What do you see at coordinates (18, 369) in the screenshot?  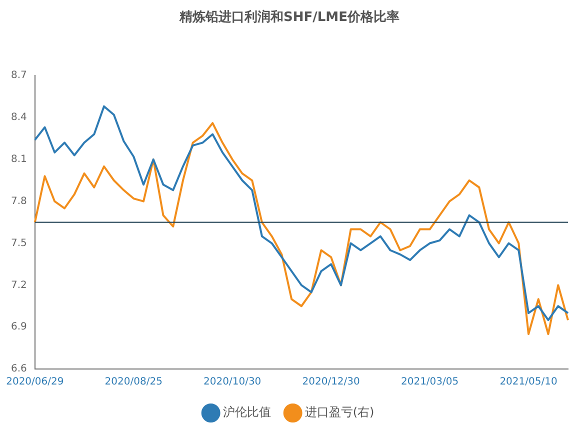 I see `y-tick-label: 6.6` at bounding box center [18, 369].